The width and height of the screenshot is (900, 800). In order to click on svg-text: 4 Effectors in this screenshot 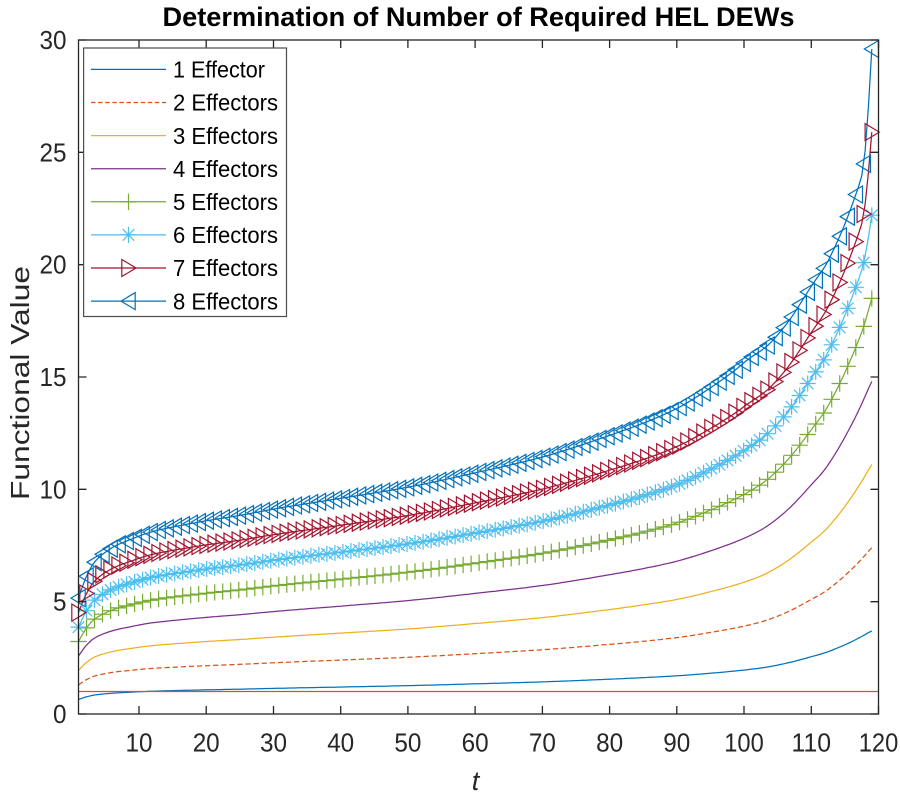, I will do `click(225, 169)`.